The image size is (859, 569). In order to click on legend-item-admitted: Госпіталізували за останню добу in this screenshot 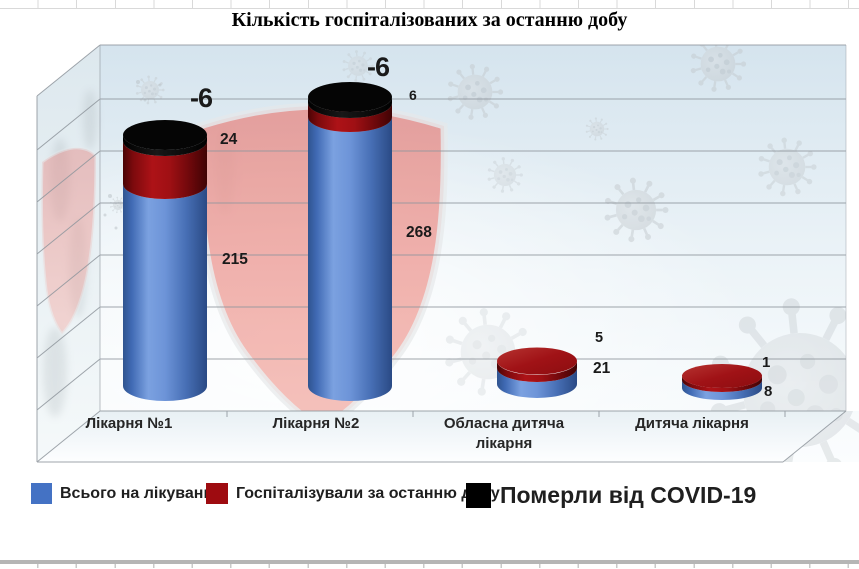, I will do `click(353, 493)`.